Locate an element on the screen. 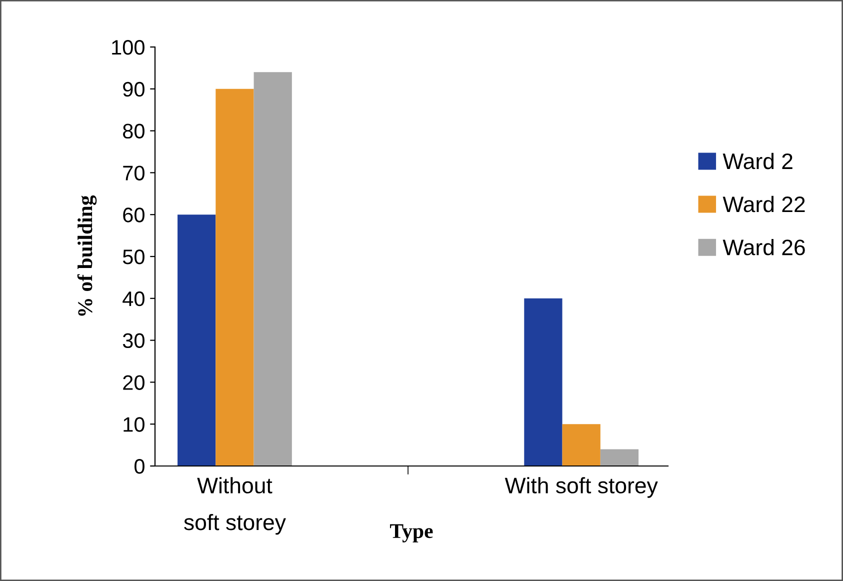 This screenshot has width=843, height=581. y-tick-label: 0 is located at coordinates (139, 466).